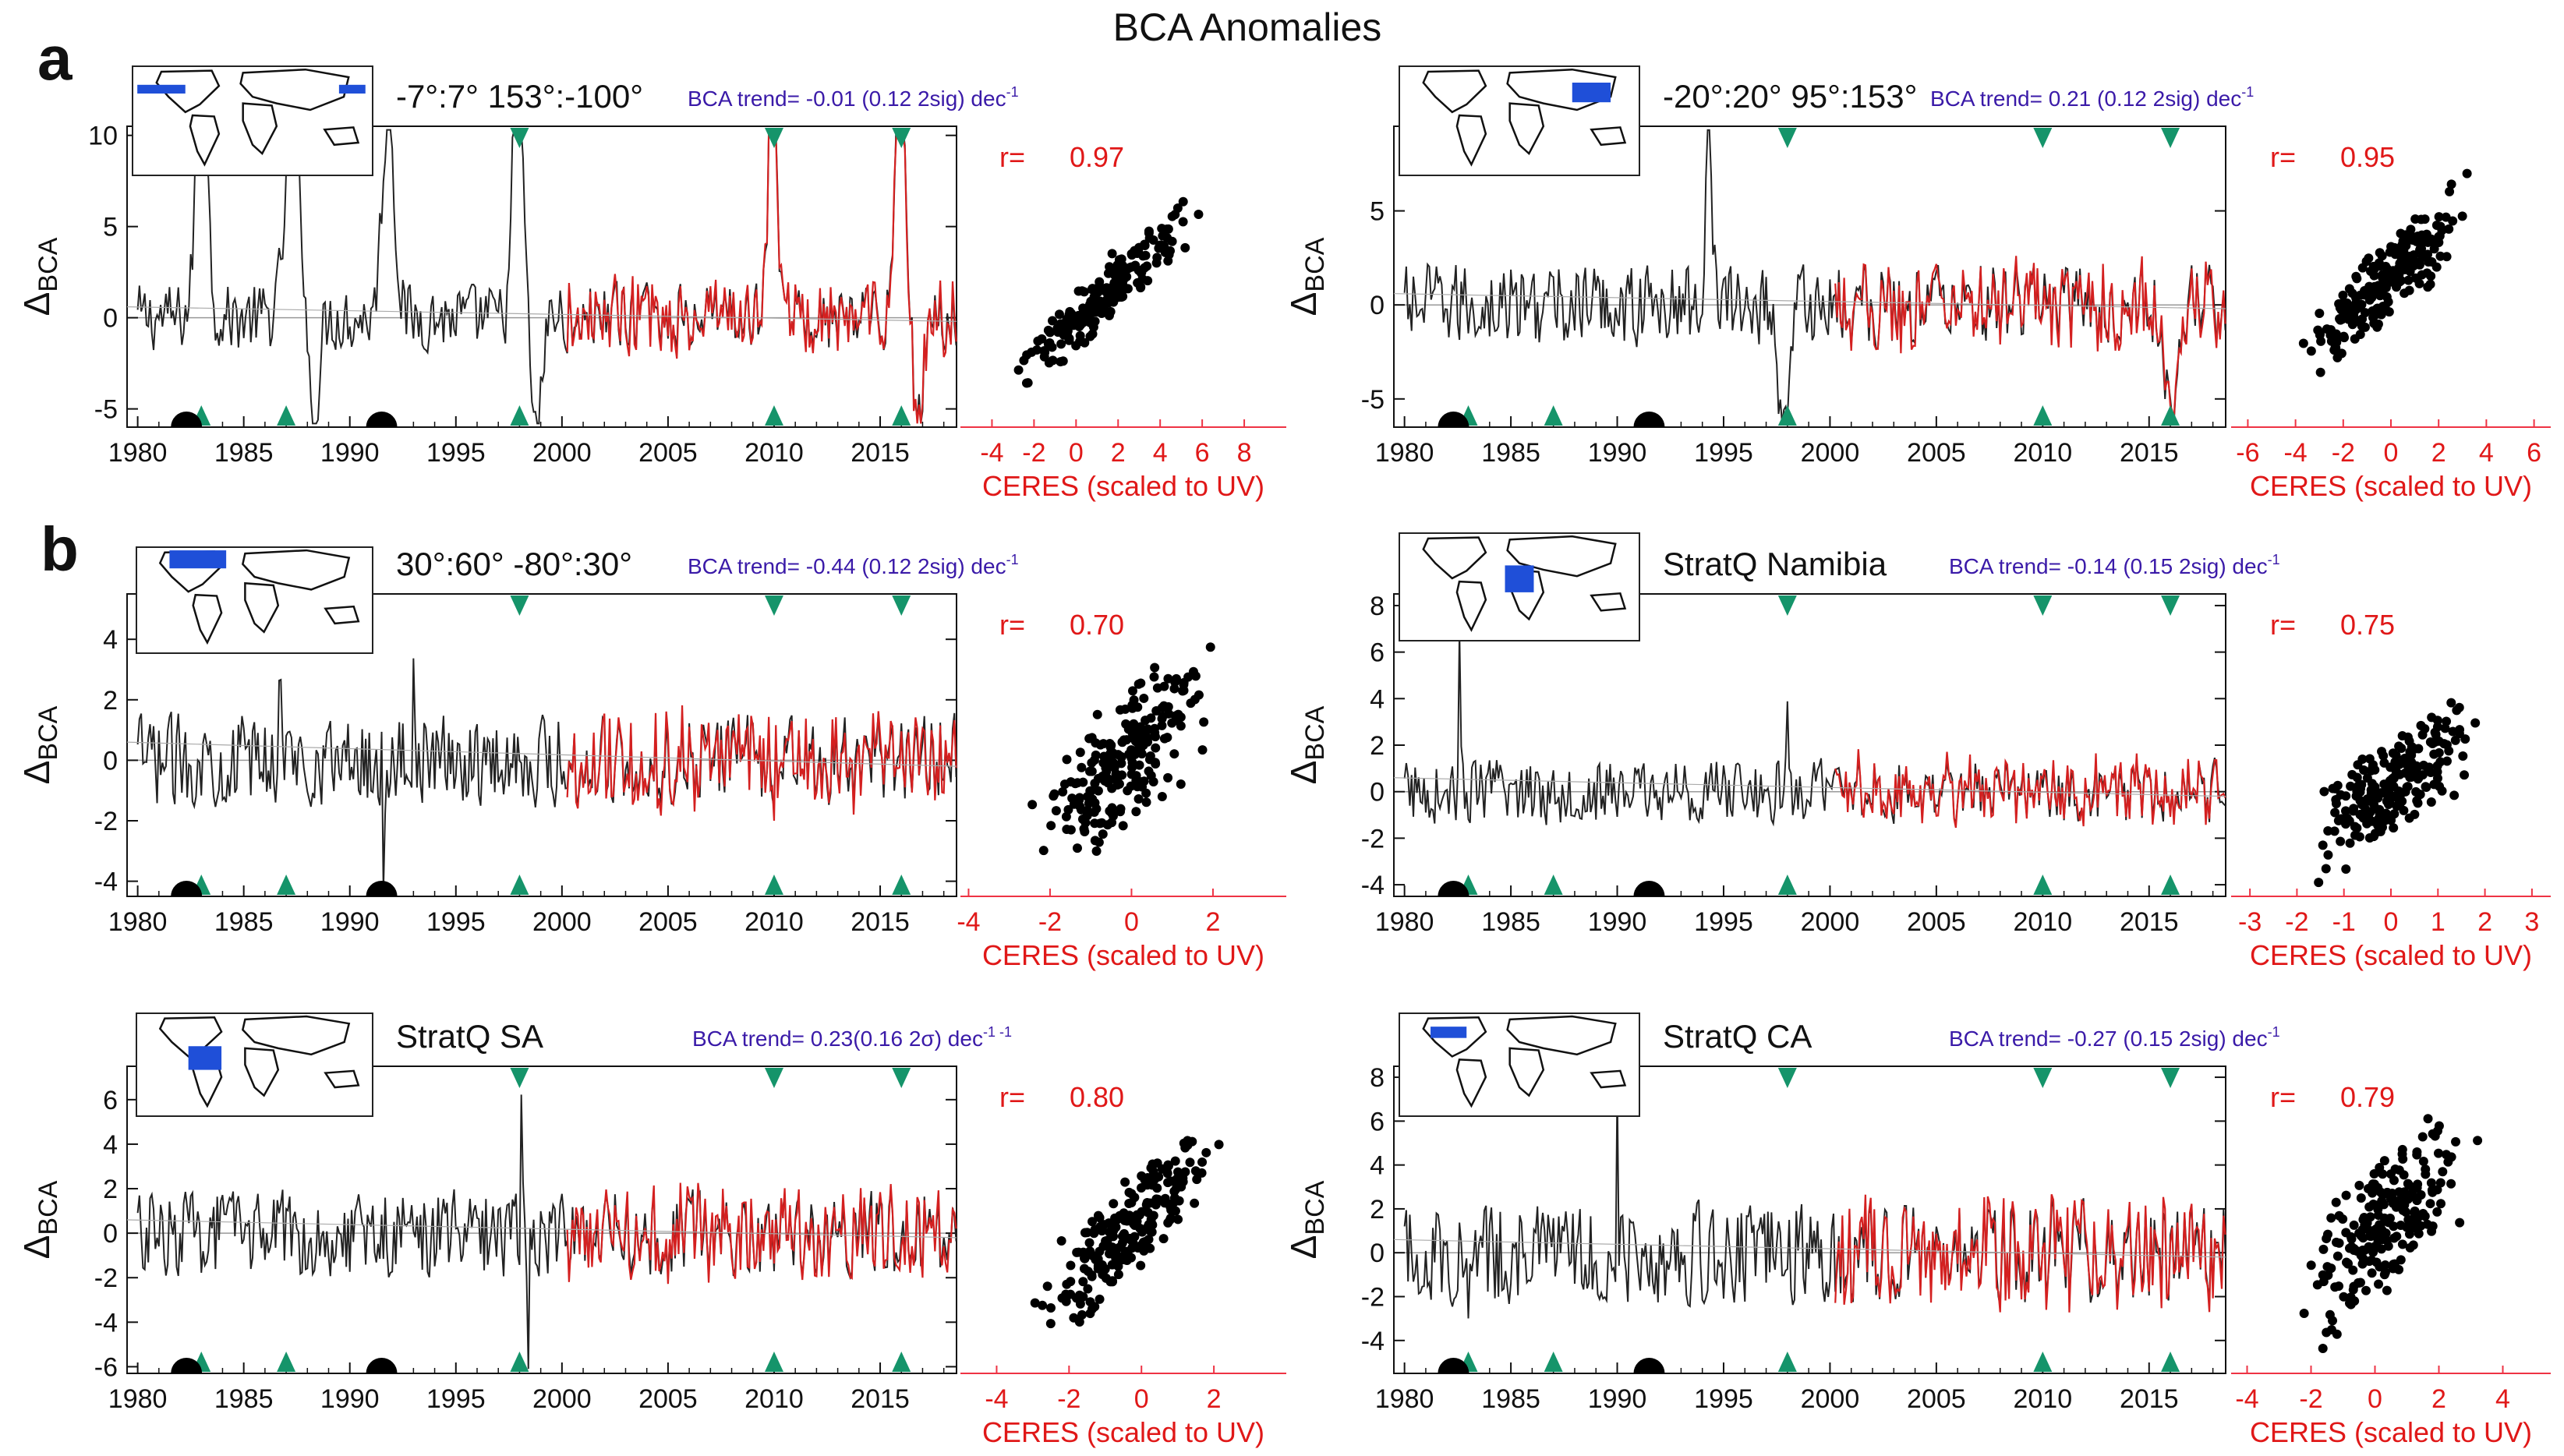 This screenshot has height=1456, width=2564. I want to click on scatter-x-tick-label: -6, so click(2247, 453).